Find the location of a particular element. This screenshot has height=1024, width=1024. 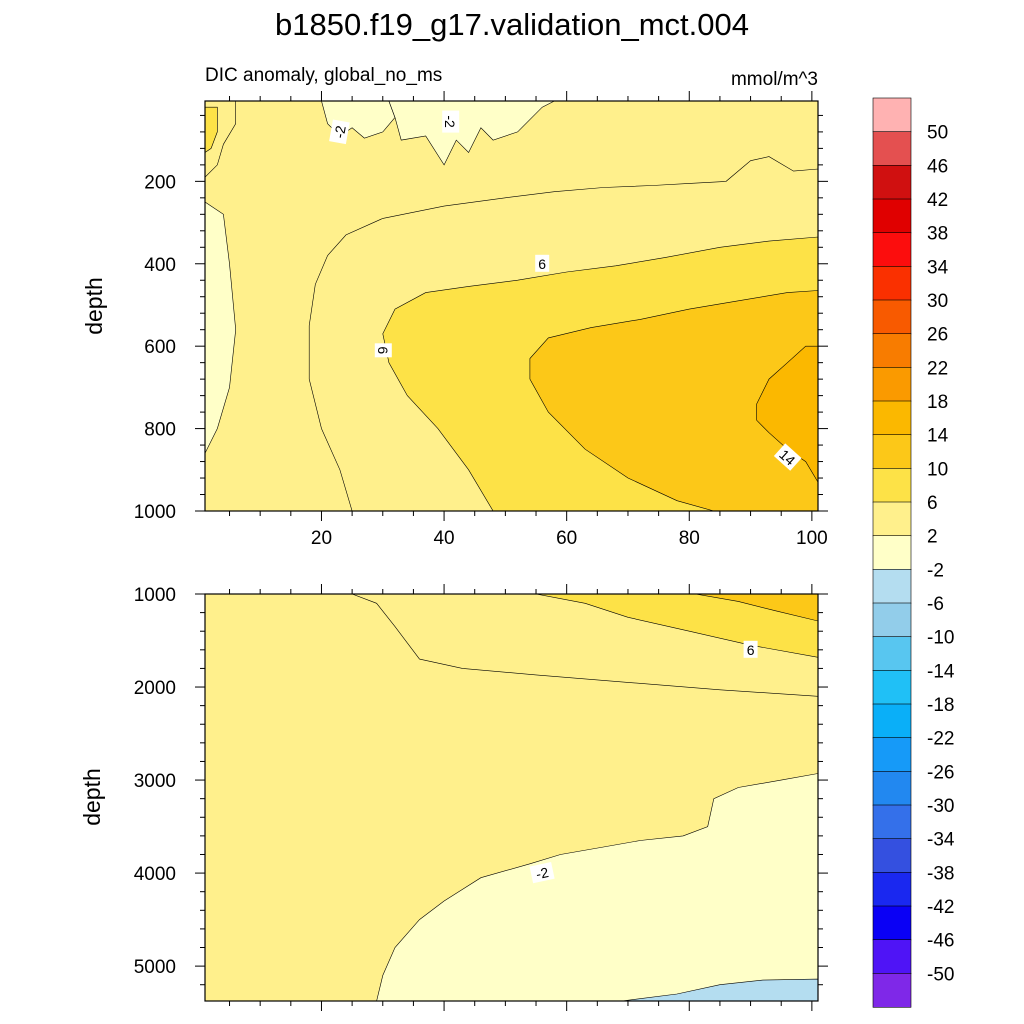

lower-contour-label: -2 is located at coordinates (542, 873).